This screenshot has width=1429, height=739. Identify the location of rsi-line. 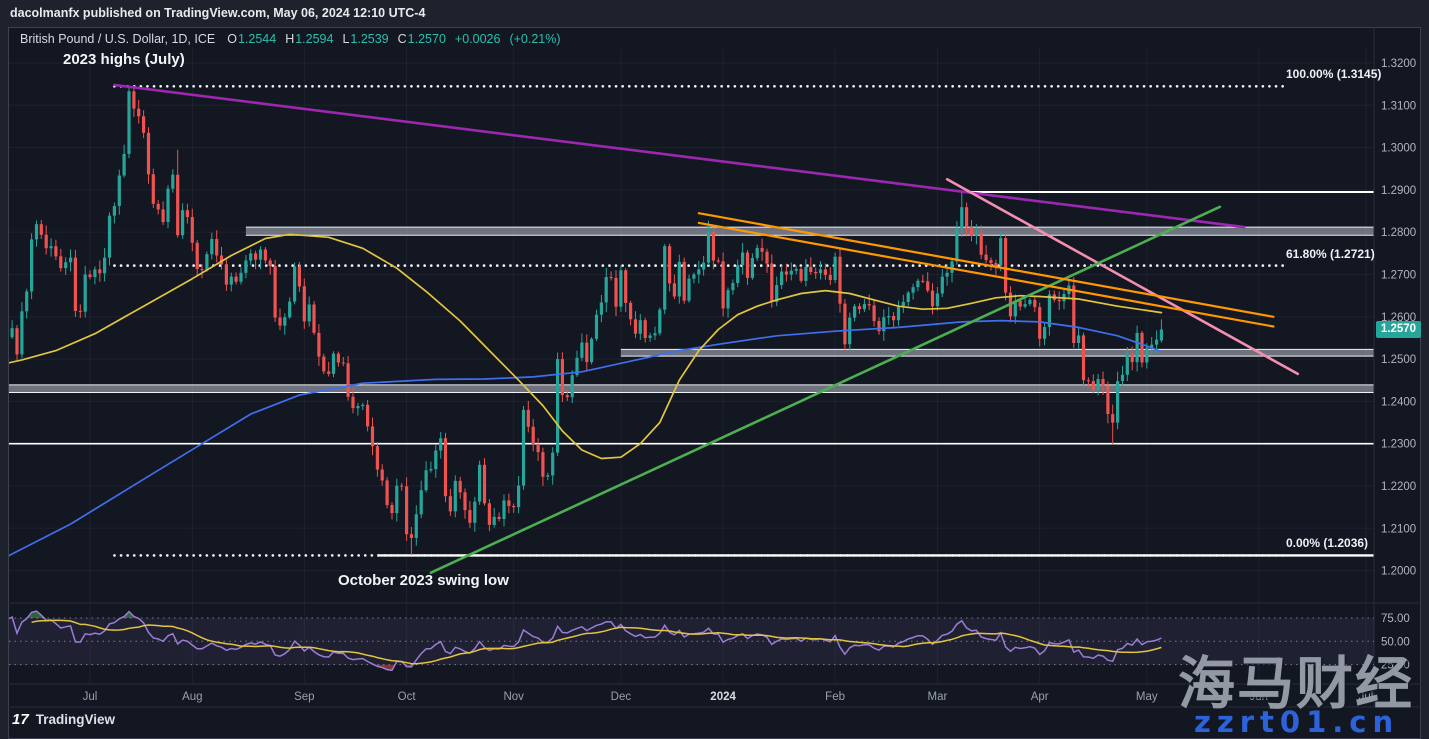
(585, 641).